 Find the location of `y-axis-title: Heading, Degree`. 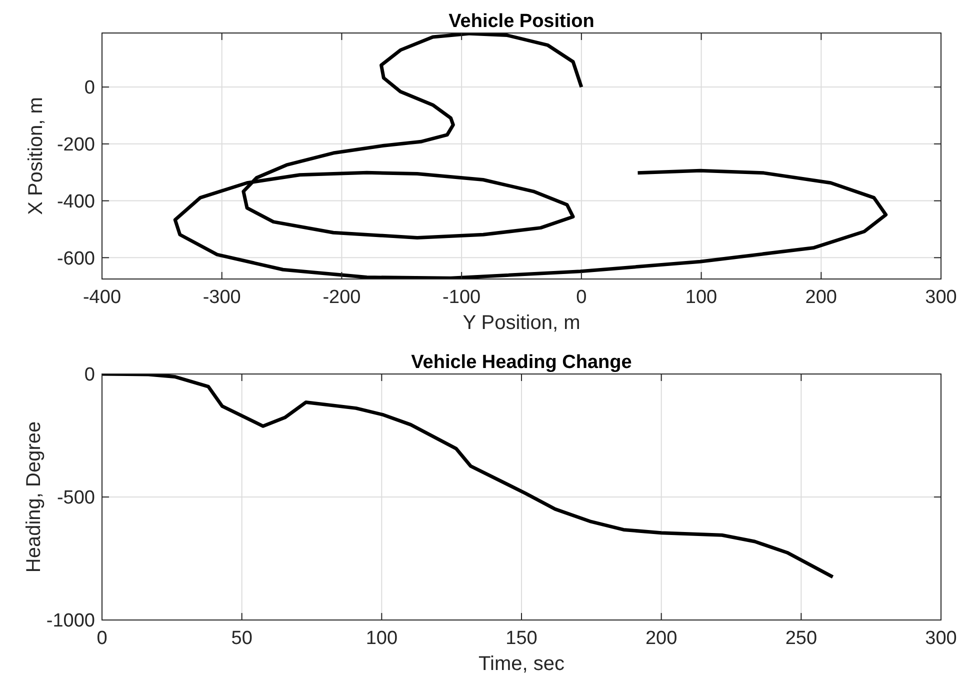

y-axis-title: Heading, Degree is located at coordinates (34, 497).